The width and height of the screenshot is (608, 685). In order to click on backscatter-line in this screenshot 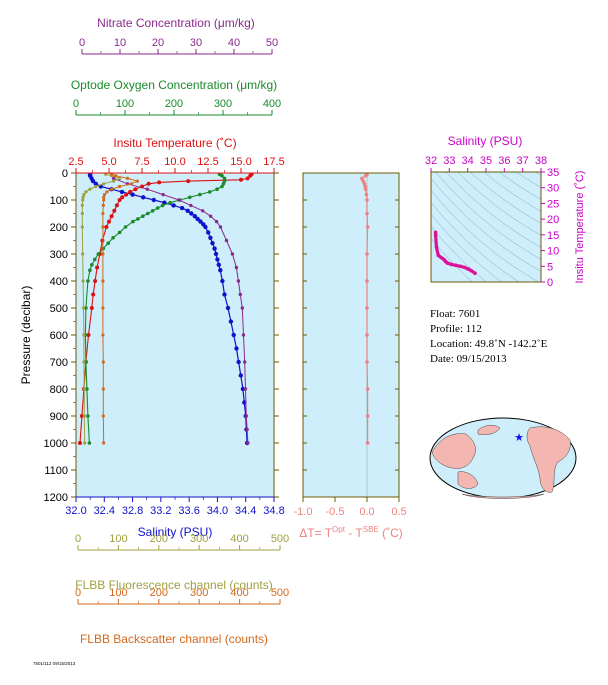, I will do `click(120, 308)`.